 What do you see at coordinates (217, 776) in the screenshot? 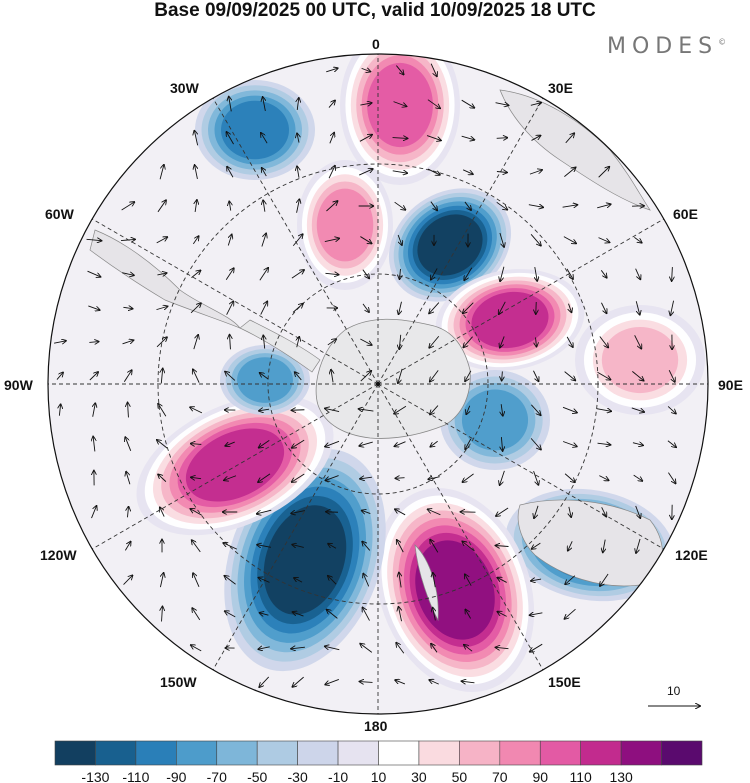
I see `colorbar-tick-label: -70` at bounding box center [217, 776].